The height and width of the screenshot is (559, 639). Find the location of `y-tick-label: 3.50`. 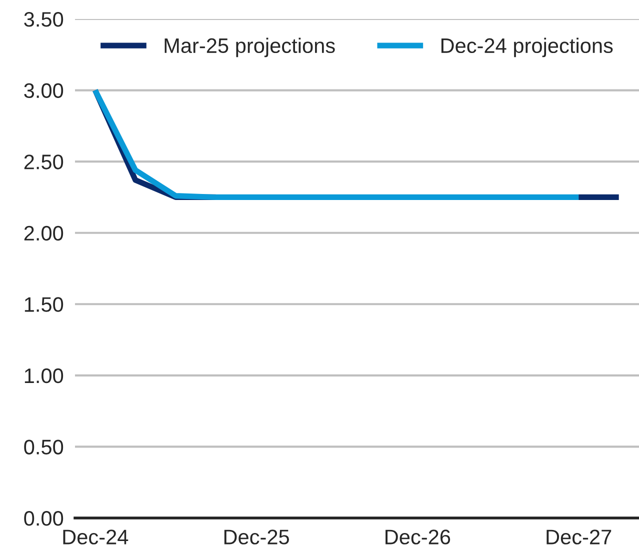

y-tick-label: 3.50 is located at coordinates (44, 19).